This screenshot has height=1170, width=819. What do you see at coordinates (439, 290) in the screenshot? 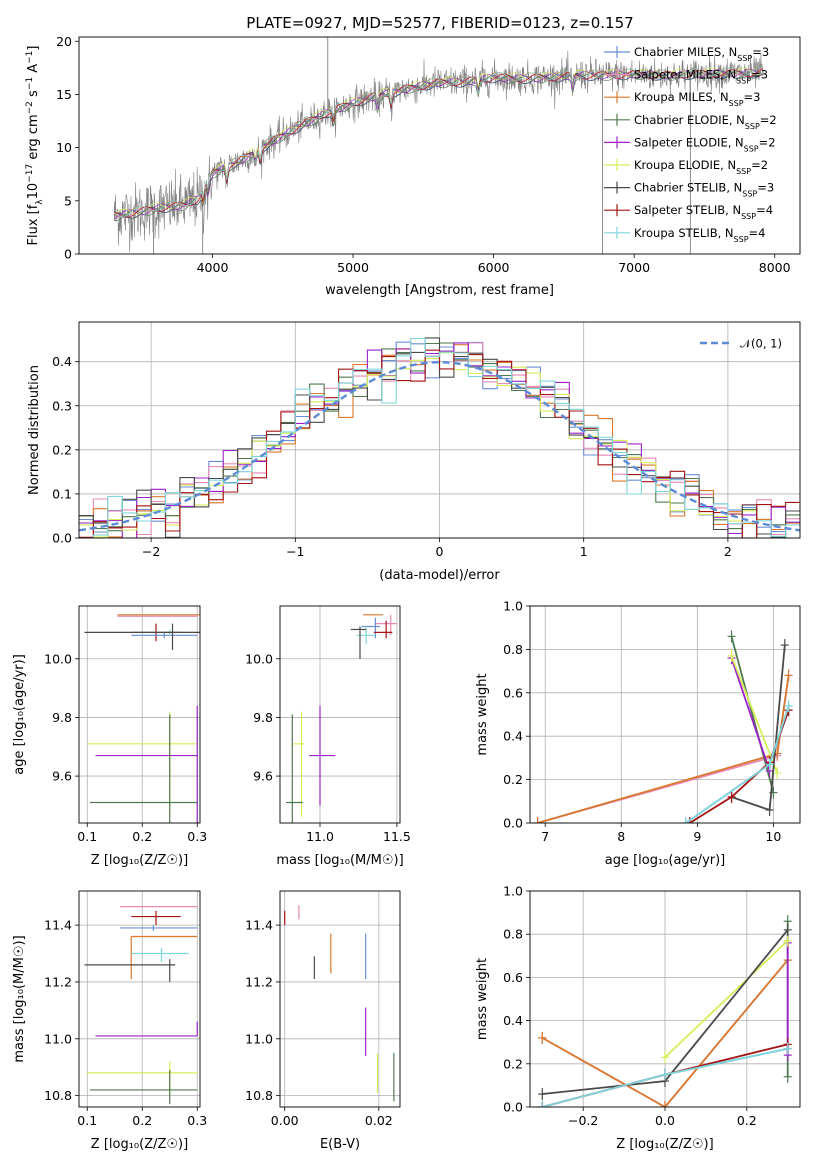
I see `x-axis-label: wavelength [Angstrom, rest frame]` at bounding box center [439, 290].